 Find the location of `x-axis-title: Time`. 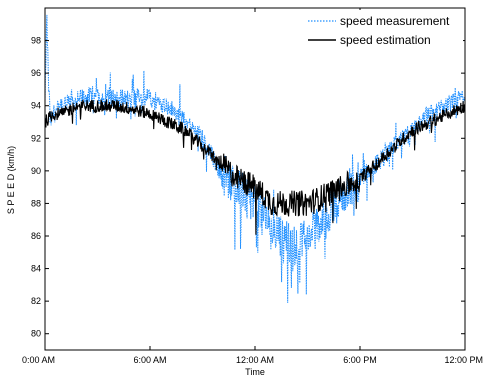

x-axis-title: Time is located at coordinates (255, 372).